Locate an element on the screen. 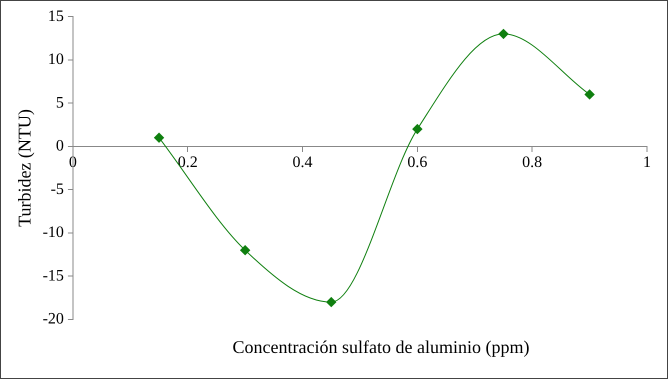  x-tick-label: 0 is located at coordinates (72, 163).